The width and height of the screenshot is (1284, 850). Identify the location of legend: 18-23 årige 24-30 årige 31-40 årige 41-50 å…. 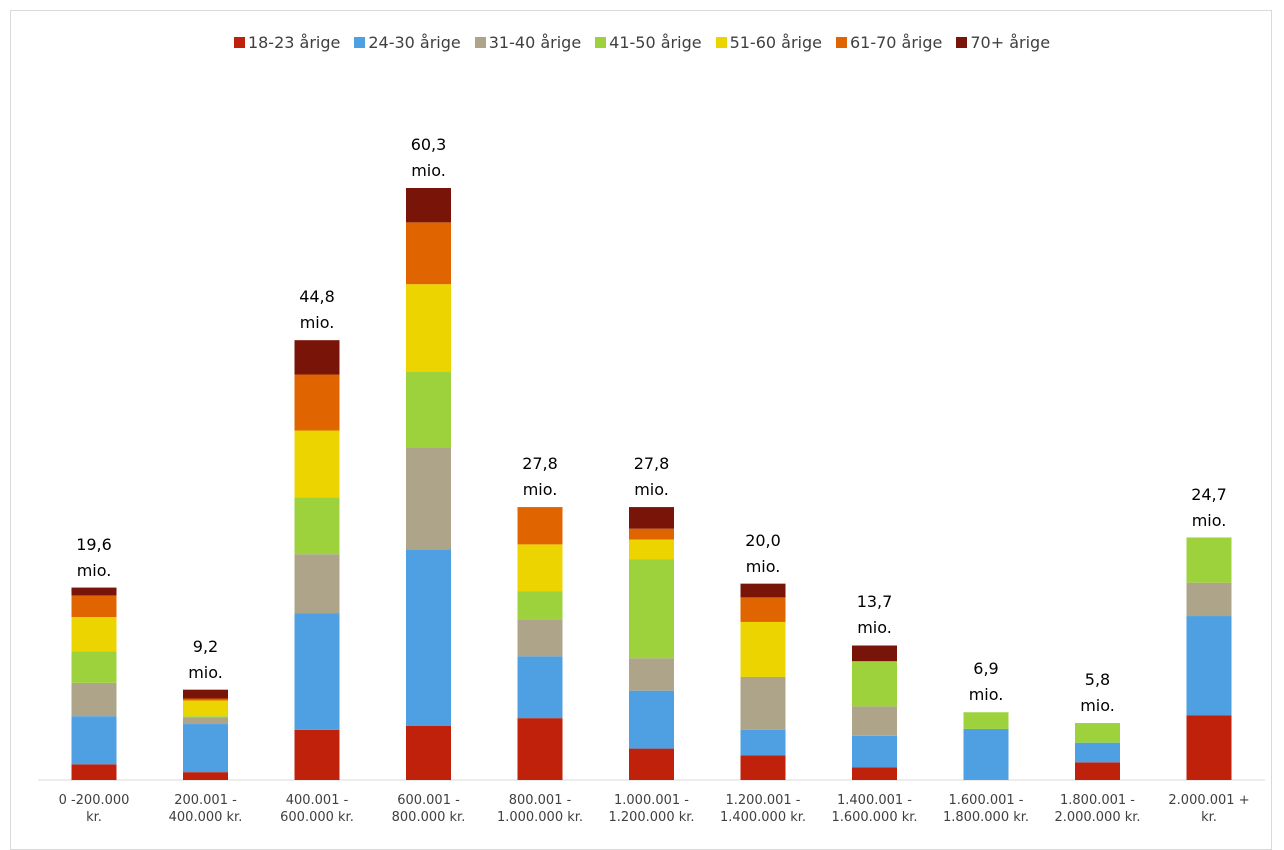
(642, 42).